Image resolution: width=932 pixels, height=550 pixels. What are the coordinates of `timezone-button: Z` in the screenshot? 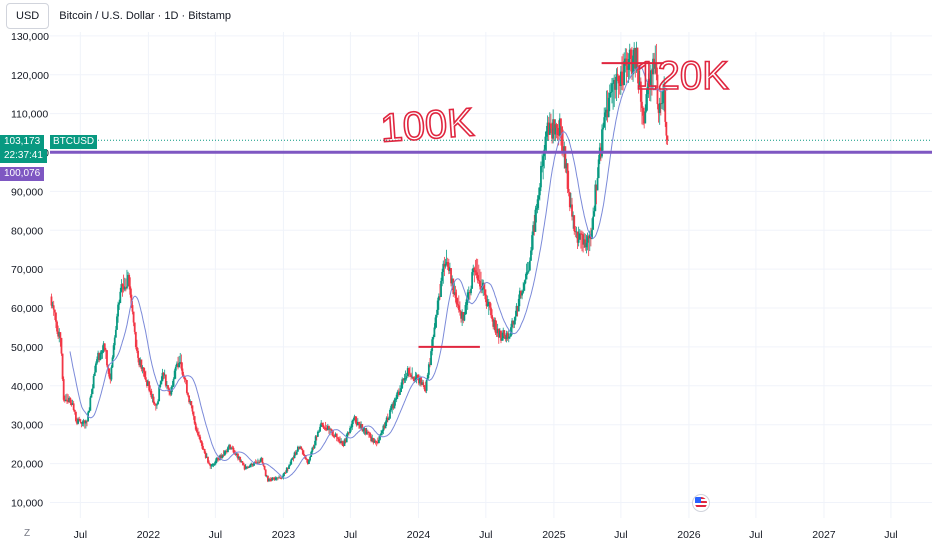 It's located at (27, 533).